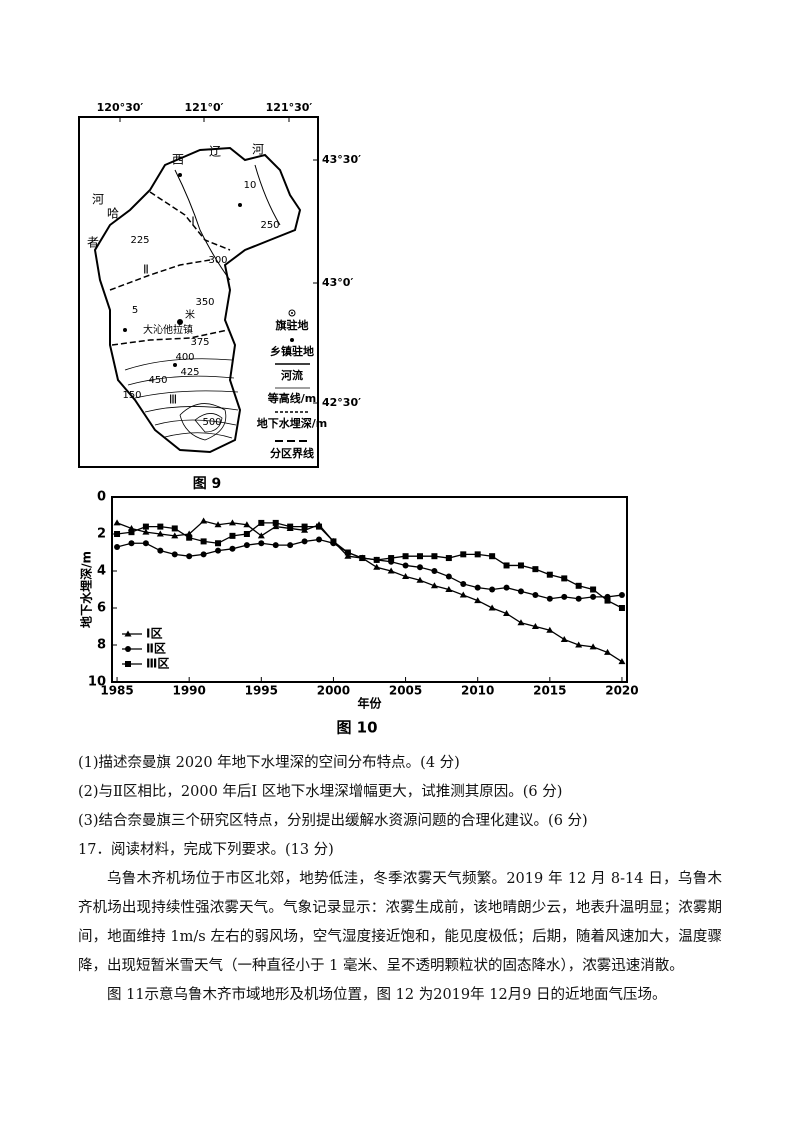 The height and width of the screenshot is (1132, 800). I want to click on map-ticks, so click(218, 260).